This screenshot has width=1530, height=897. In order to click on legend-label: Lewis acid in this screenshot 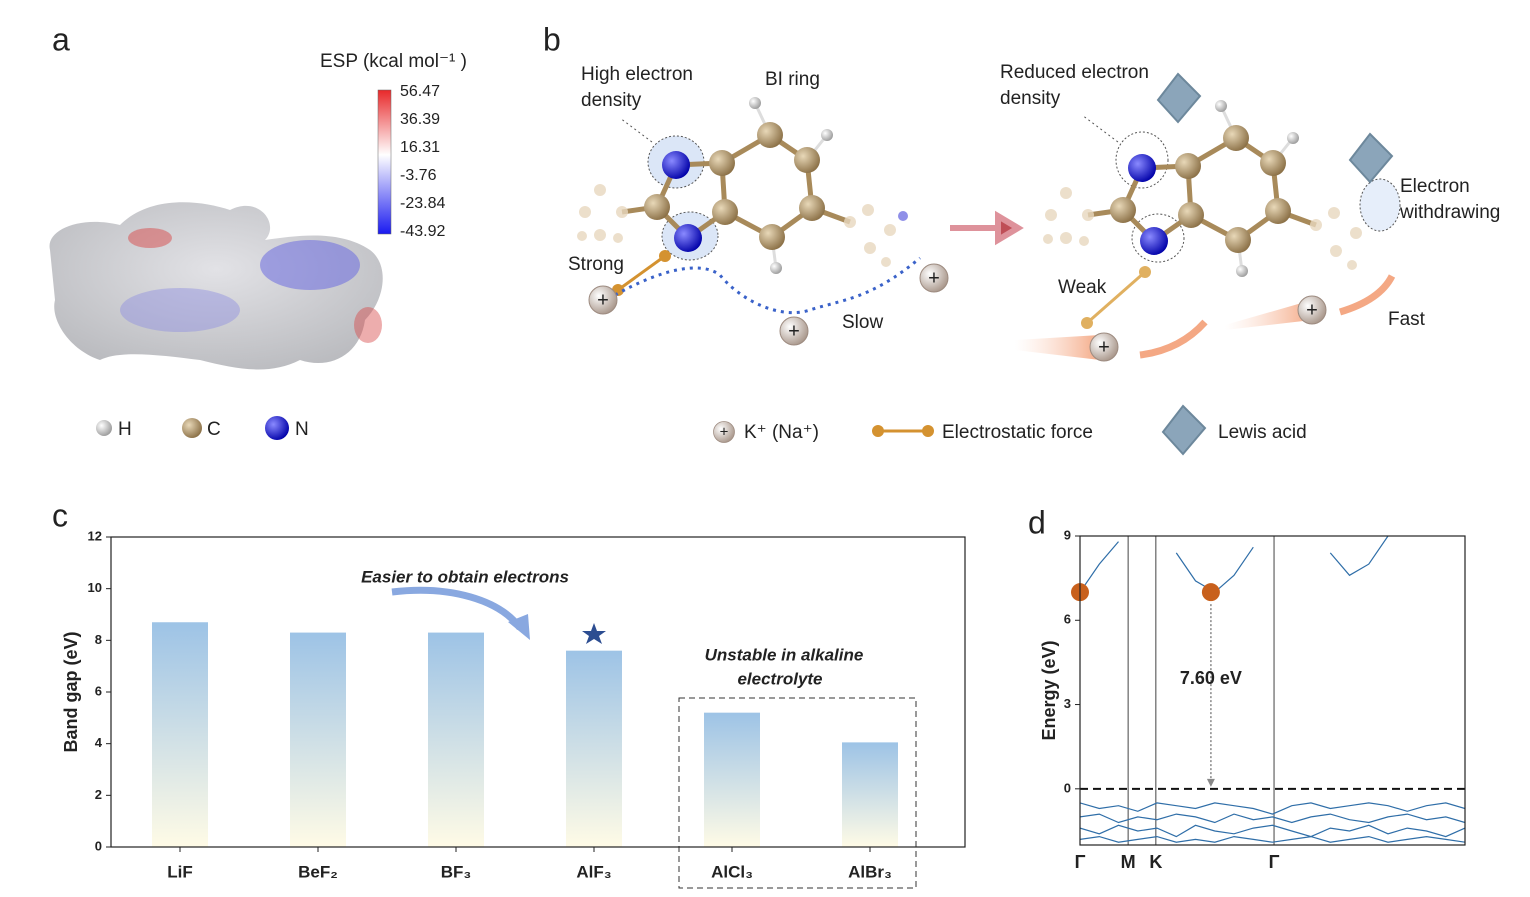, I will do `click(1262, 432)`.